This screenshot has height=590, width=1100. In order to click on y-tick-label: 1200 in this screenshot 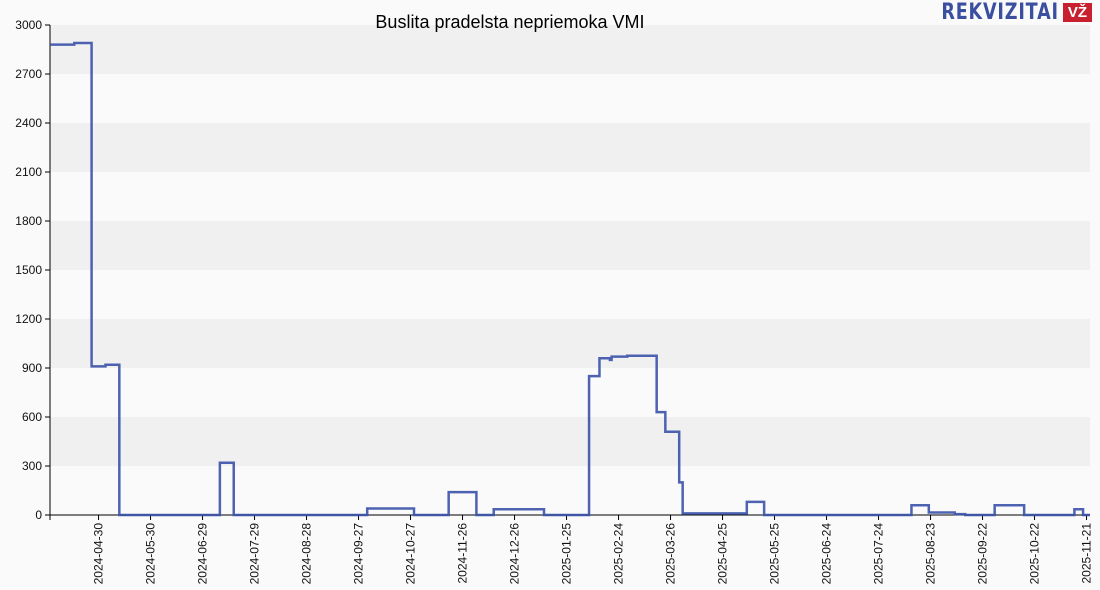, I will do `click(28, 319)`.